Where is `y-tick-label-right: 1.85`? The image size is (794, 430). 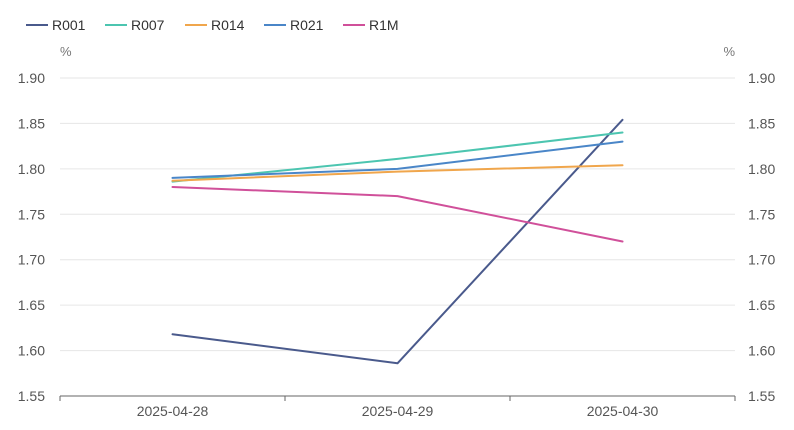
y-tick-label-right: 1.85 is located at coordinates (761, 123).